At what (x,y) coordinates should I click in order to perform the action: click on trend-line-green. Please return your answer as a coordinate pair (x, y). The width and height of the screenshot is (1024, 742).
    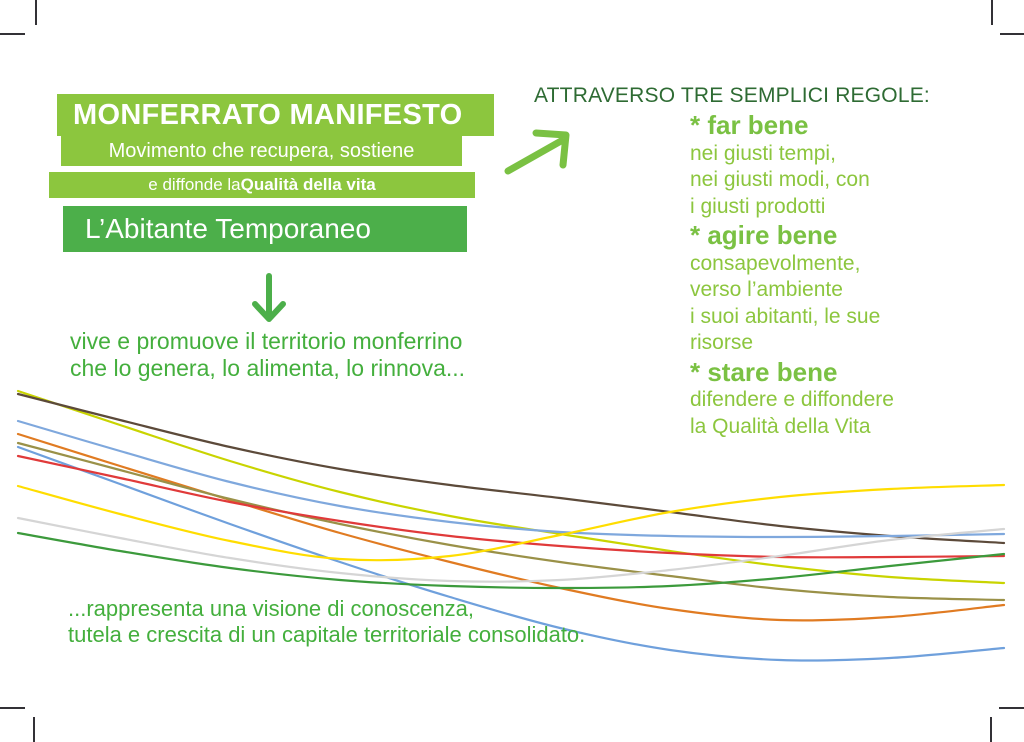
    Looking at the image, I should click on (511, 560).